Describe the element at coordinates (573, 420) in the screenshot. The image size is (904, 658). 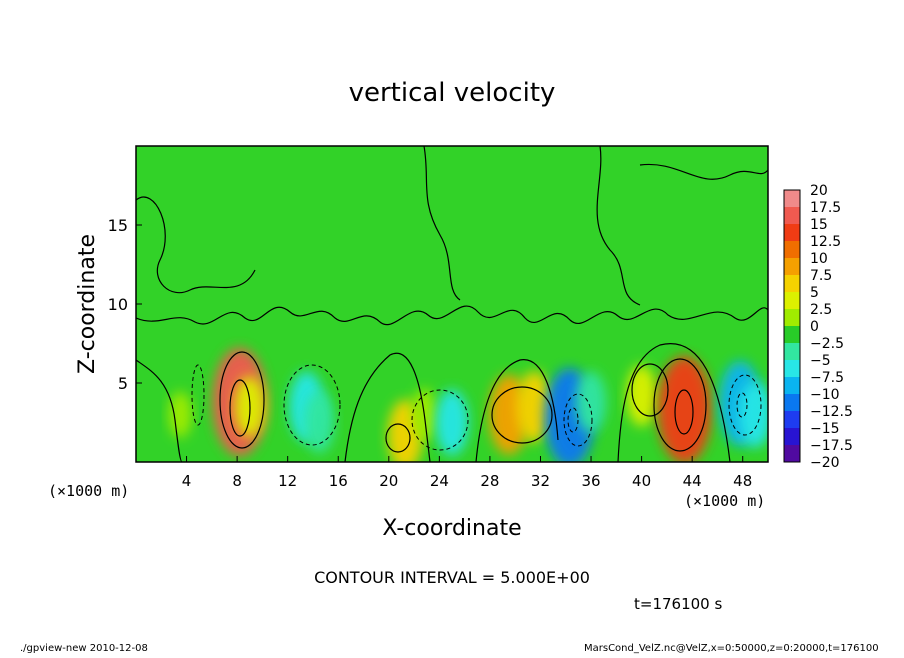
I see `contour-downdraft-34-inner` at that location.